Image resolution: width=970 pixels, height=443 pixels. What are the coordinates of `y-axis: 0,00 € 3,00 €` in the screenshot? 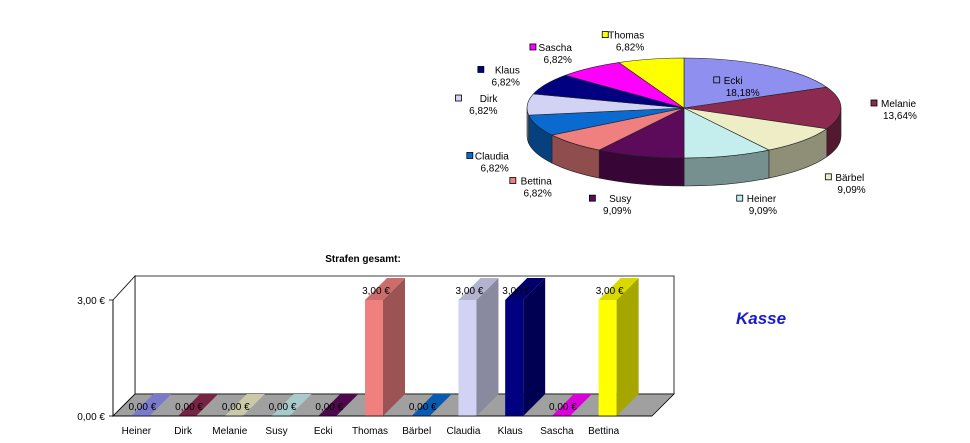 It's located at (95, 359).